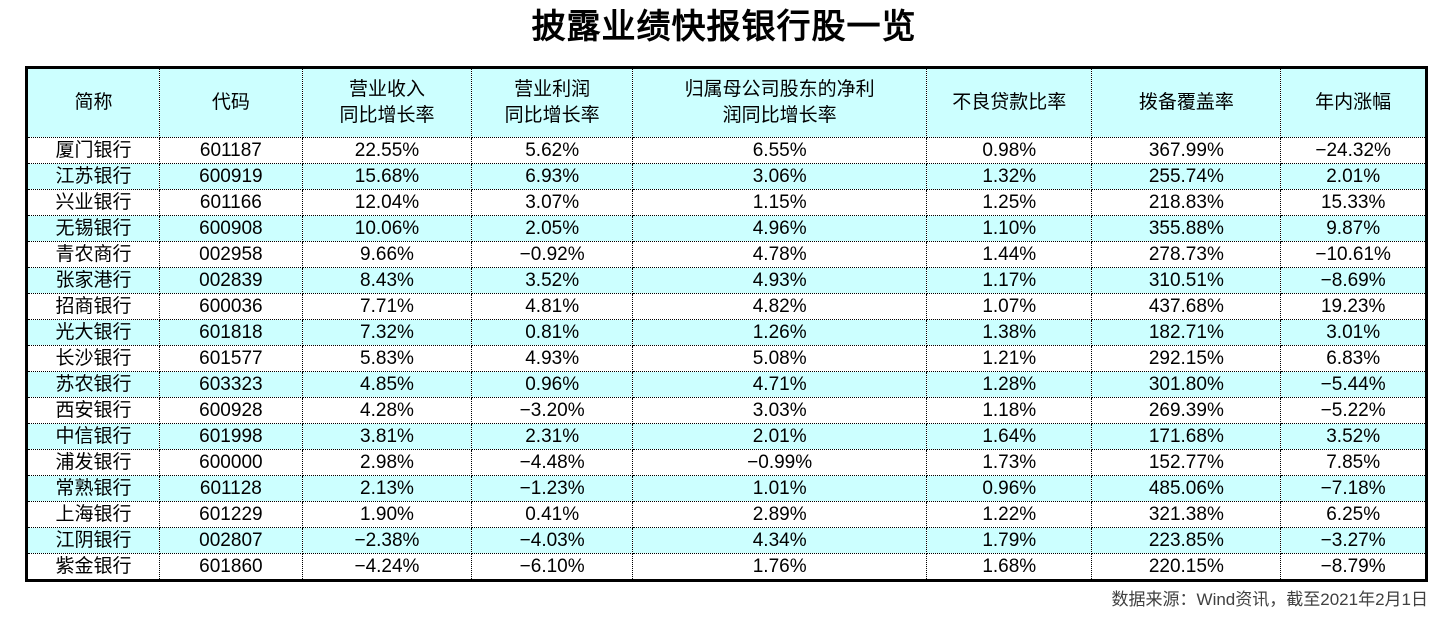 This screenshot has height=628, width=1448. I want to click on cell-op-profit-yoy: 2.05%, so click(552, 228).